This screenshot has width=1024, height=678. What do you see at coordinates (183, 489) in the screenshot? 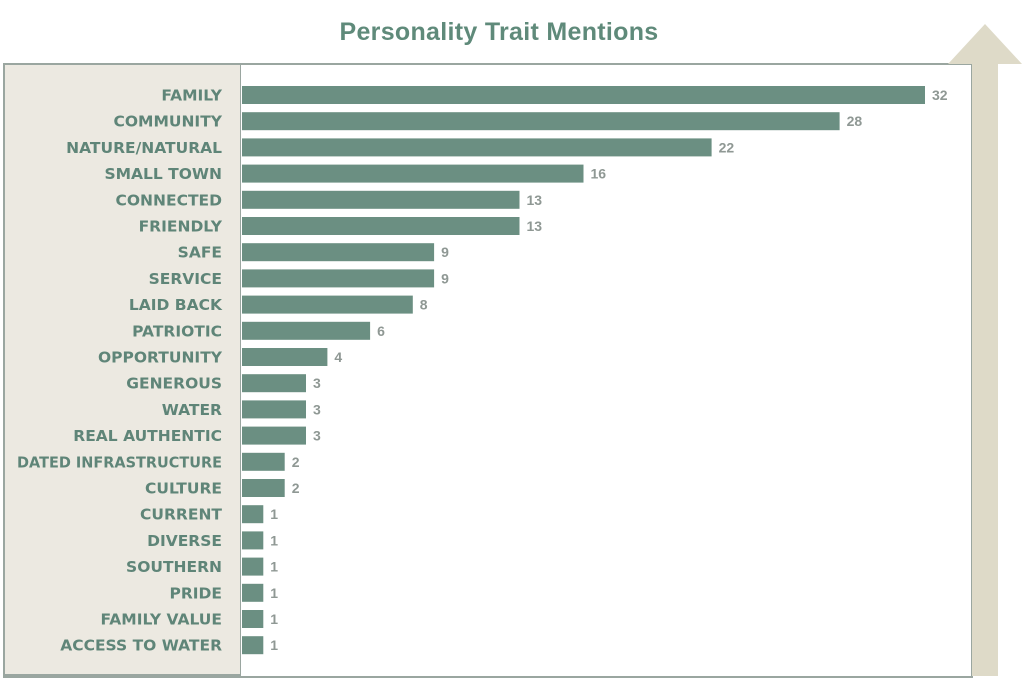
I see `category-label: CULTURE` at bounding box center [183, 489].